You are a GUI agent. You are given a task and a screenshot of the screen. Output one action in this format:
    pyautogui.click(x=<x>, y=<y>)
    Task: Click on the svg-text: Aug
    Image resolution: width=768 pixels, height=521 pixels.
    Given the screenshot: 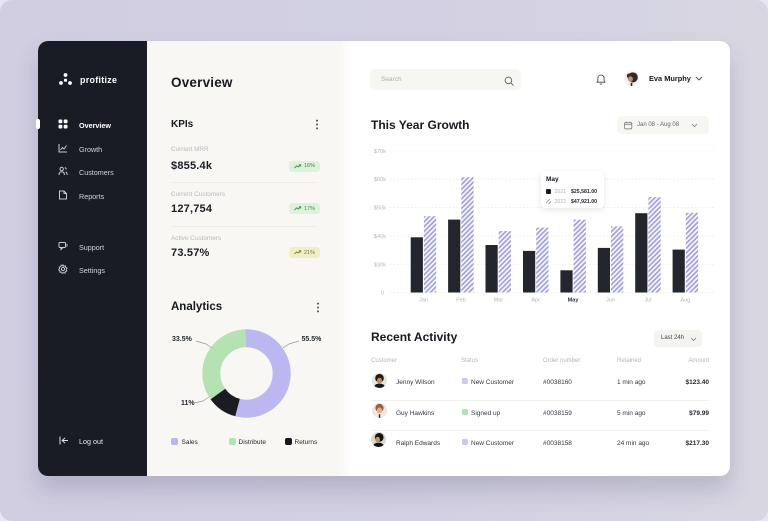 What is the action you would take?
    pyautogui.click(x=685, y=301)
    